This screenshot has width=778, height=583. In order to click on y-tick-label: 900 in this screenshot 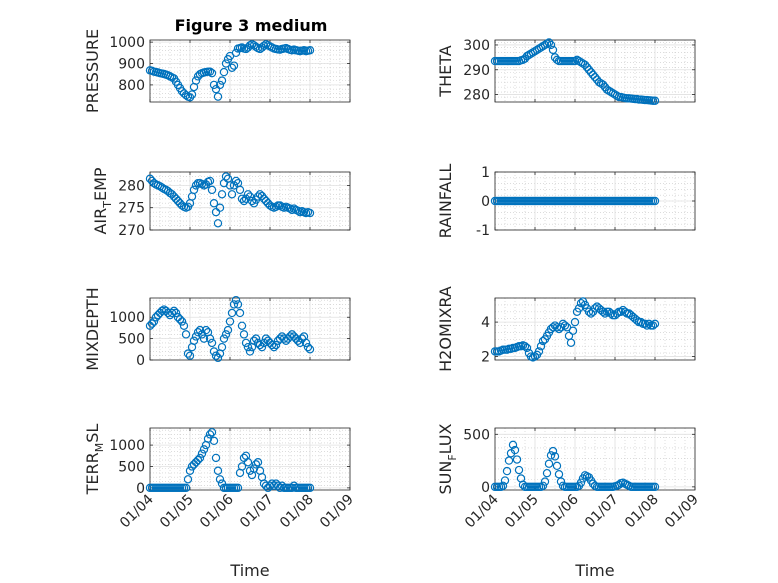, I will do `click(131, 65)`.